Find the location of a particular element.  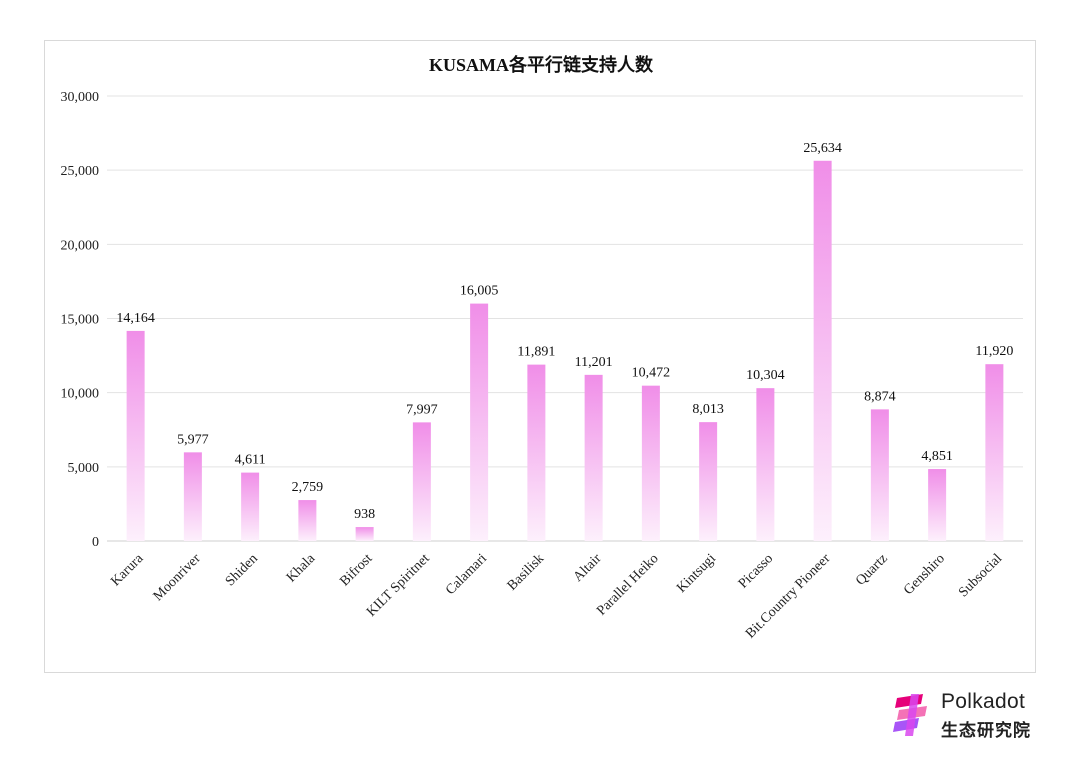

bar-kilt-spiritnet is located at coordinates (421, 481).